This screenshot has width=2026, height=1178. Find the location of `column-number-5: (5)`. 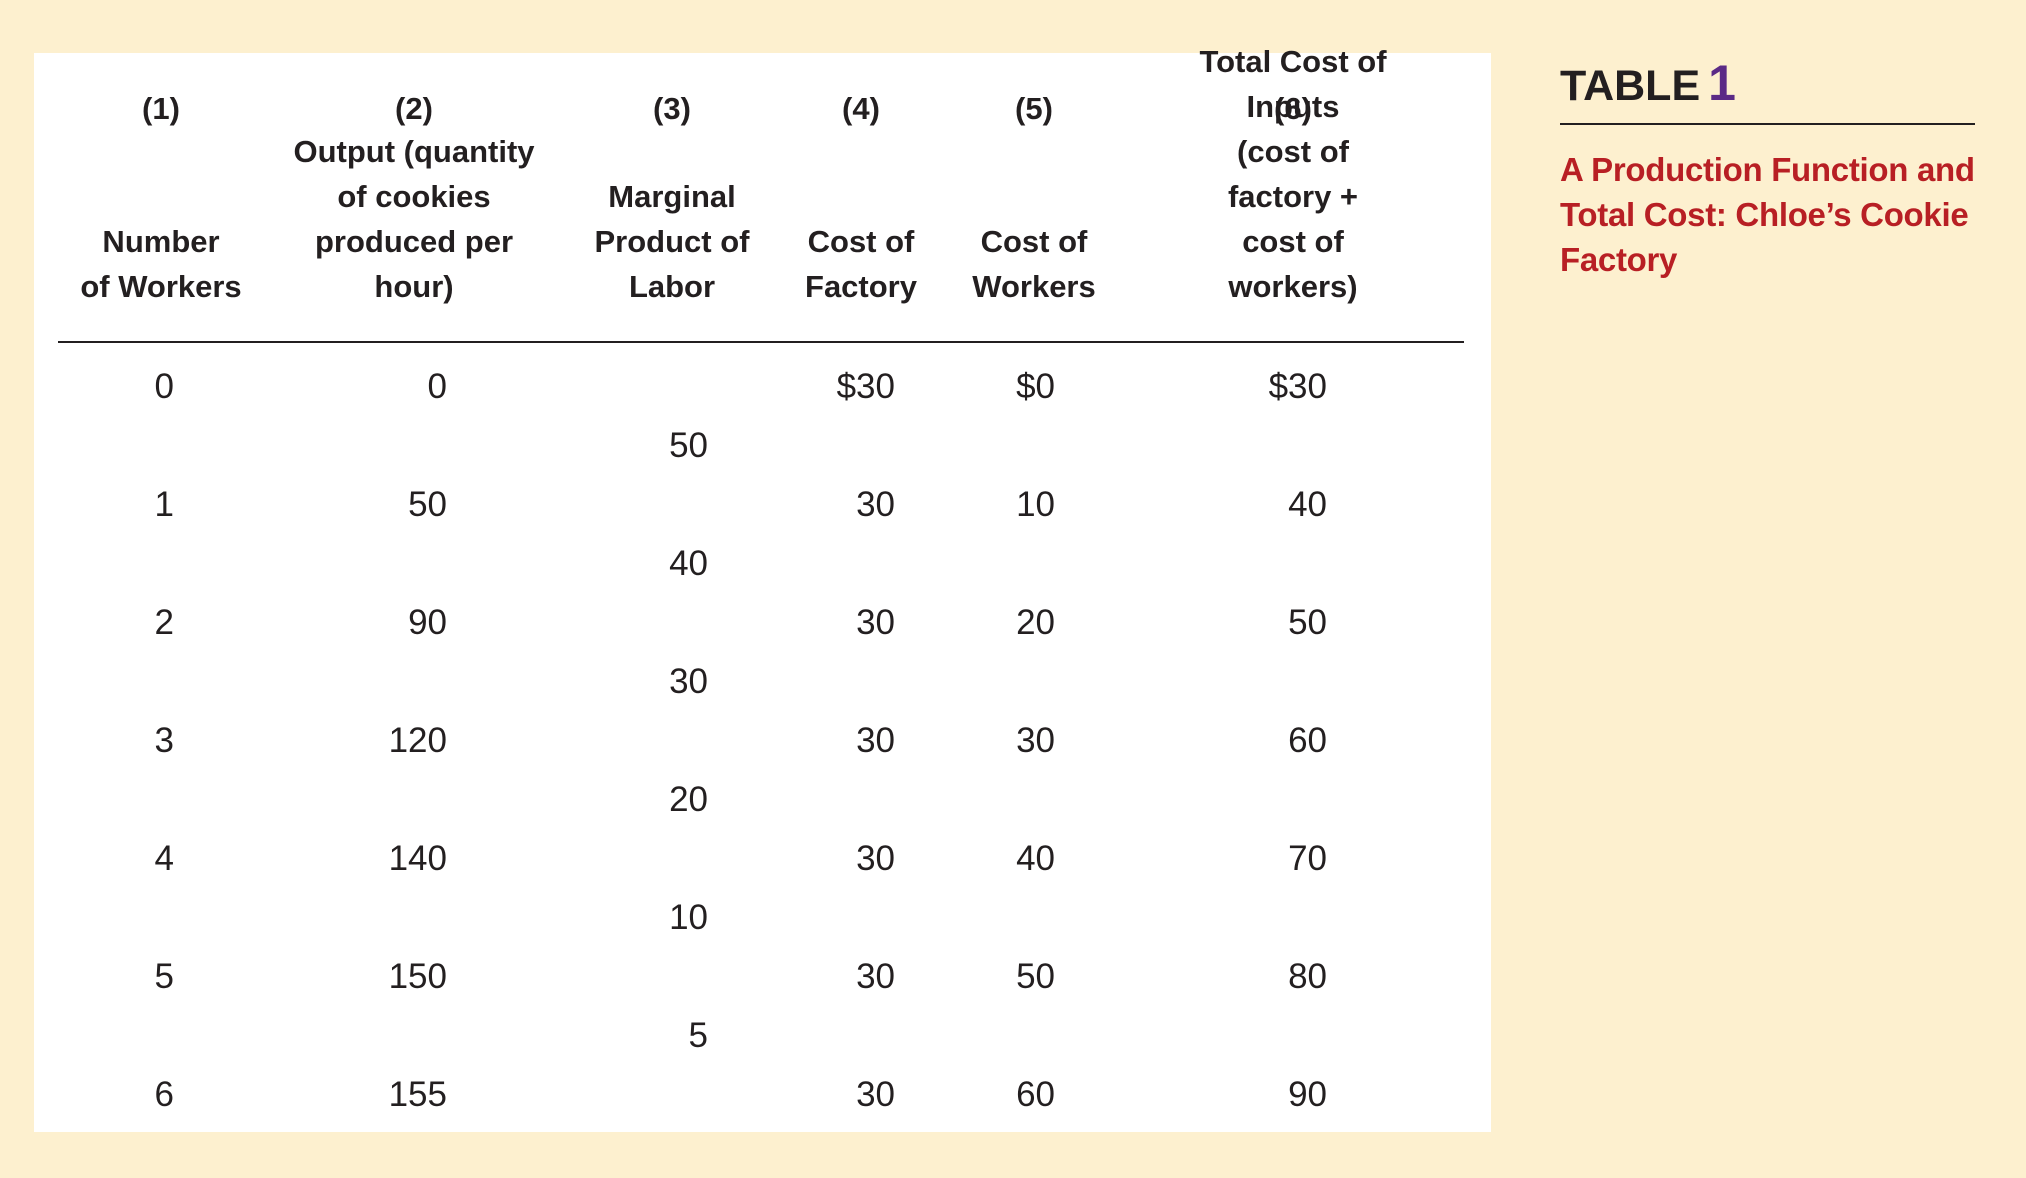

column-number-5: (5) is located at coordinates (1034, 108).